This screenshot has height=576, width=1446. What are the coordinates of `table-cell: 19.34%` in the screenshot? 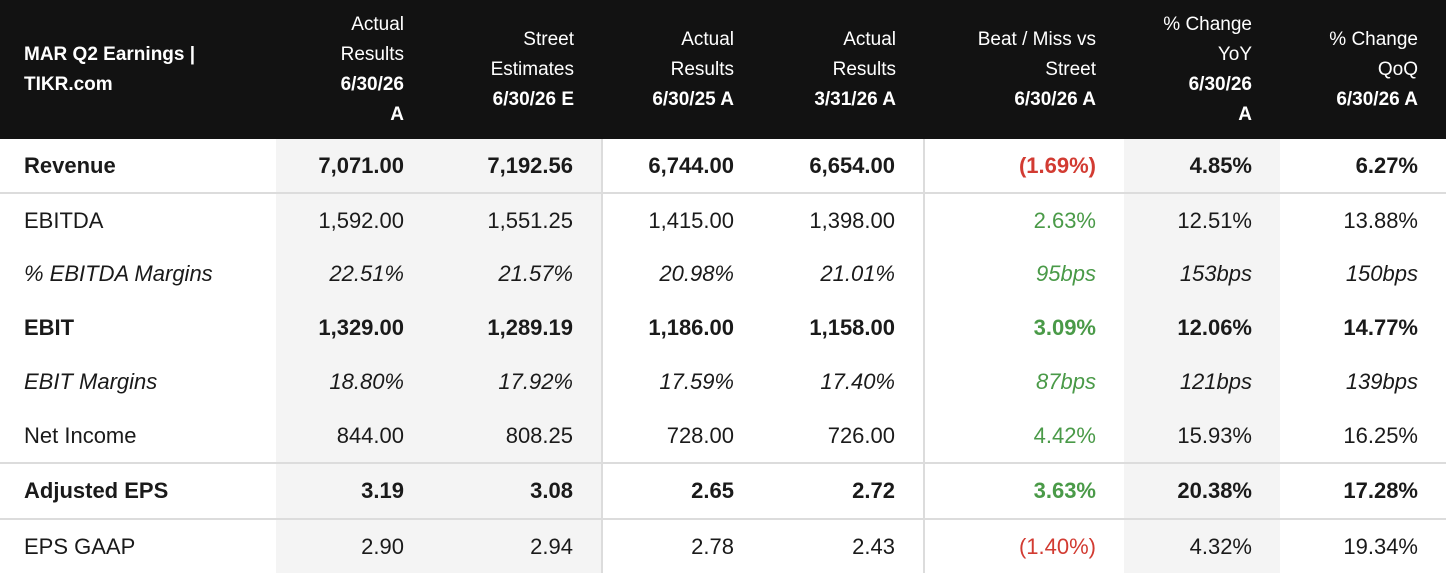 It's located at (1363, 545).